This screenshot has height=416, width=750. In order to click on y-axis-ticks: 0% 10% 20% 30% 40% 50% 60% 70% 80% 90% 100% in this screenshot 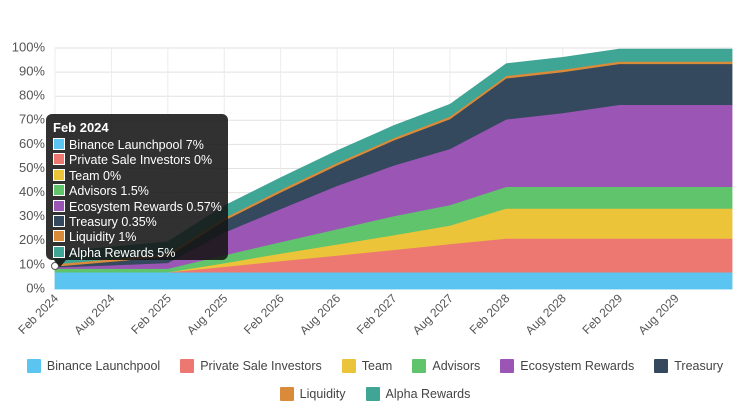, I will do `click(29, 167)`.